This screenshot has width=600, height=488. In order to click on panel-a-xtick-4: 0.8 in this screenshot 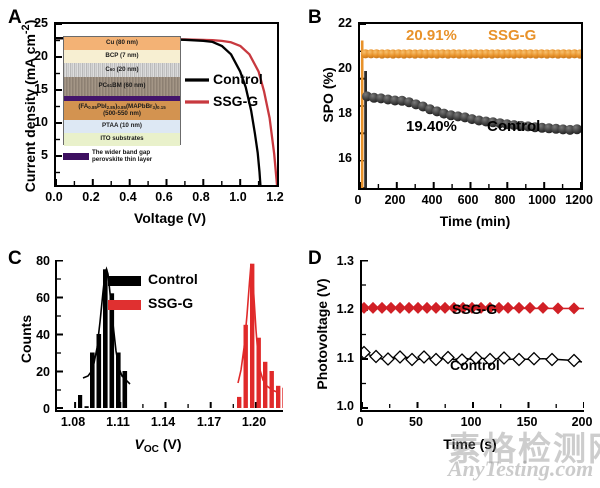, I will do `click(201, 197)`.